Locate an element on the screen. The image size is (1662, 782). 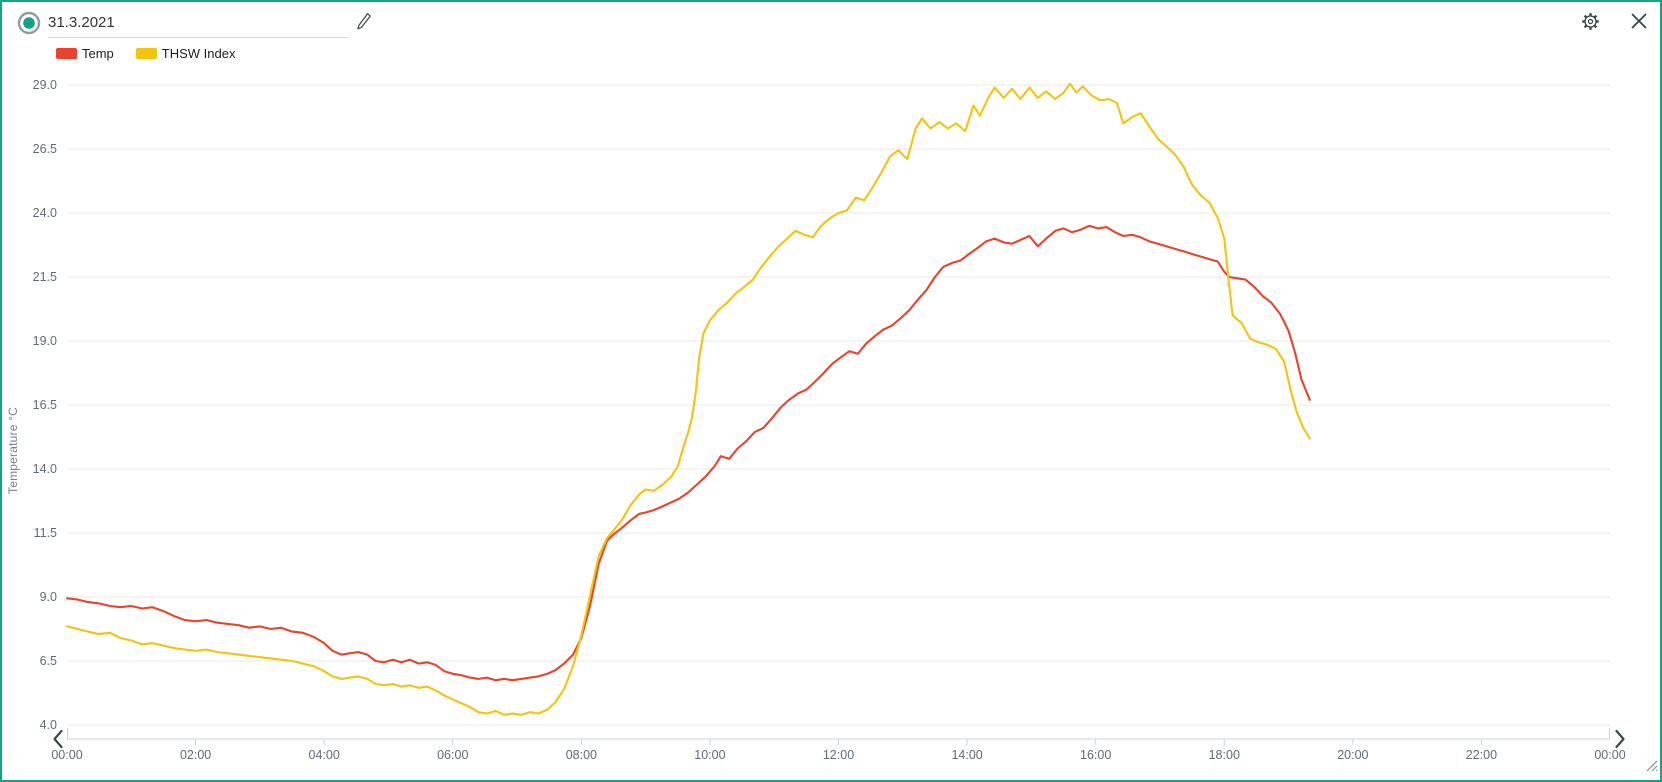
temp-series-swatch-icon is located at coordinates (66, 53).